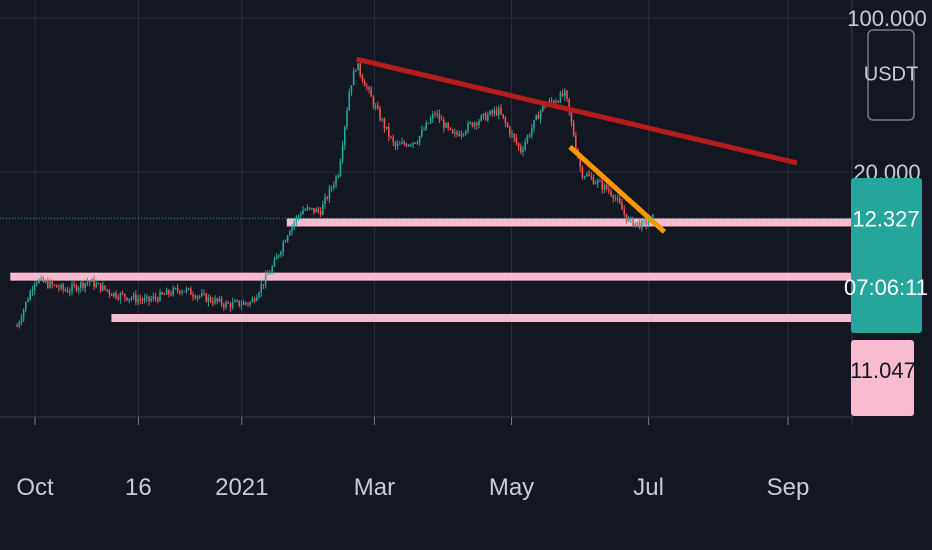  Describe the element at coordinates (886, 255) in the screenshot. I see `last-price-badge` at that location.